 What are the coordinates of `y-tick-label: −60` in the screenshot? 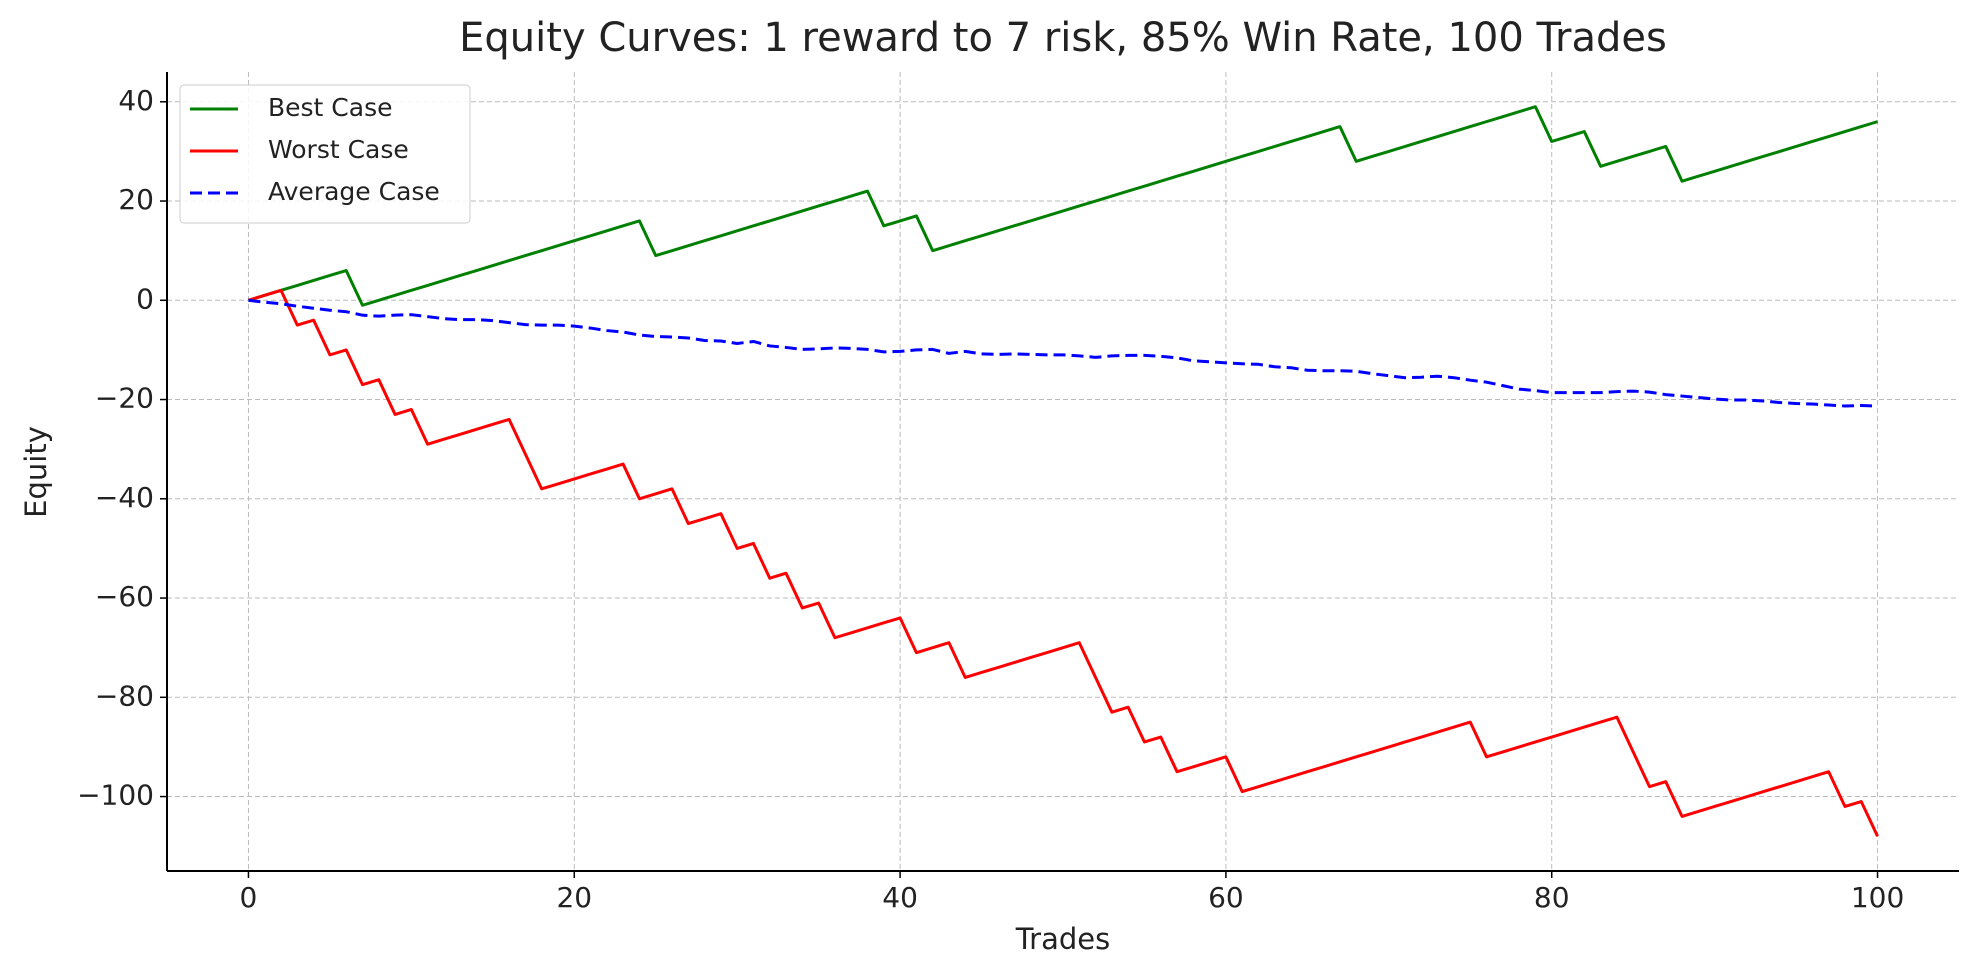 It's located at (124, 596).